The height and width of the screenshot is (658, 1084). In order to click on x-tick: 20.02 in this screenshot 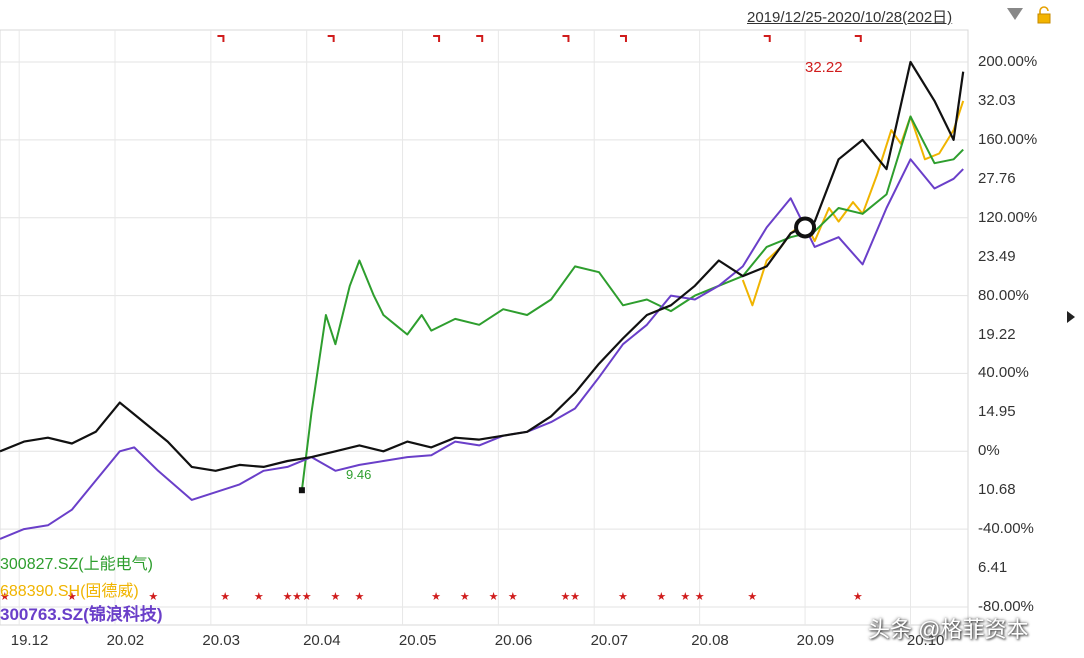, I will do `click(125, 640)`.